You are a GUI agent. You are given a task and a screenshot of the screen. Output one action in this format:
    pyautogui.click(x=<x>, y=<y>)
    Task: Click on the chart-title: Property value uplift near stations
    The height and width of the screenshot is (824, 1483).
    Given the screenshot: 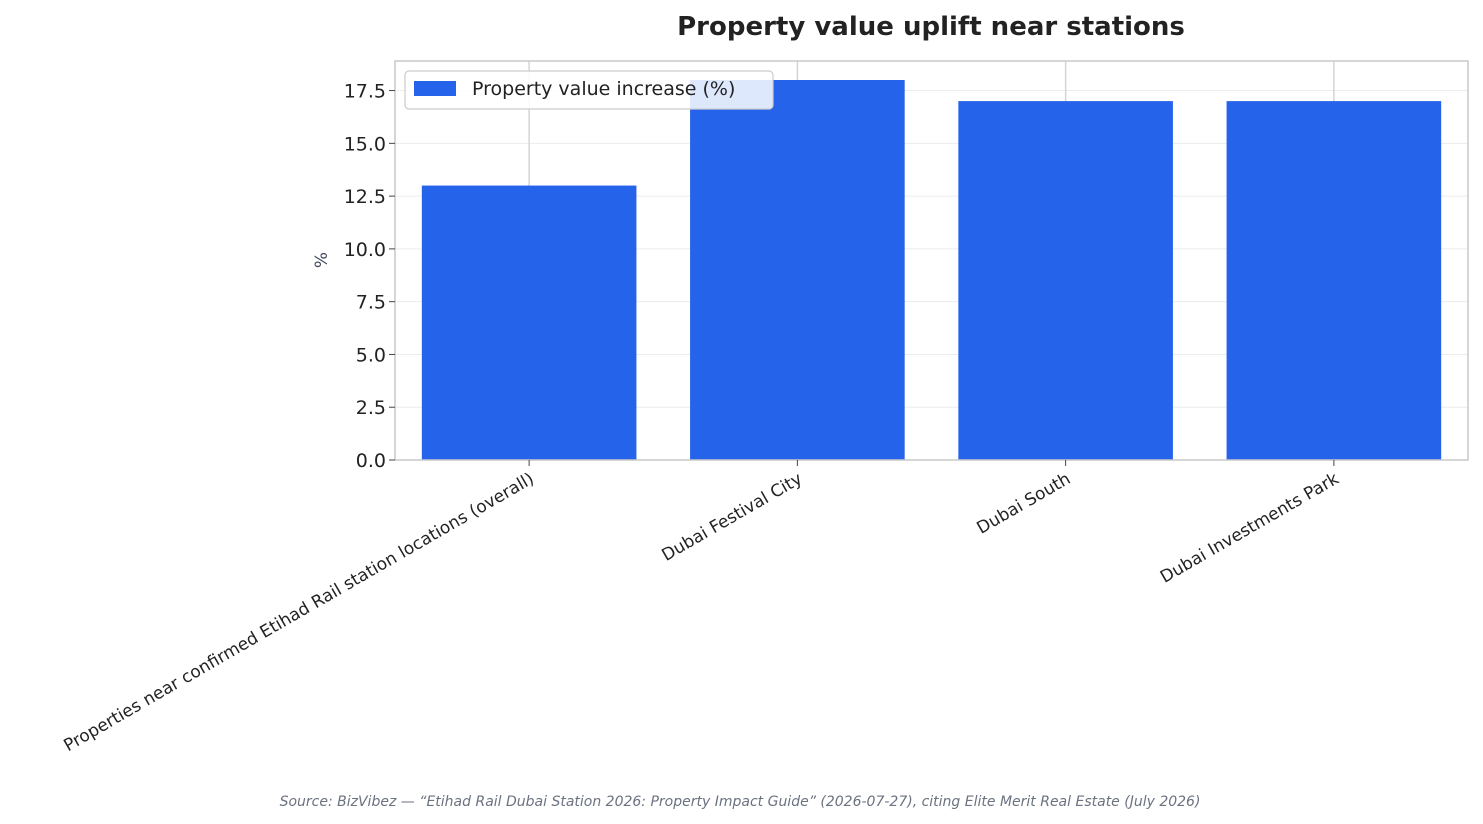 What is the action you would take?
    pyautogui.click(x=931, y=27)
    